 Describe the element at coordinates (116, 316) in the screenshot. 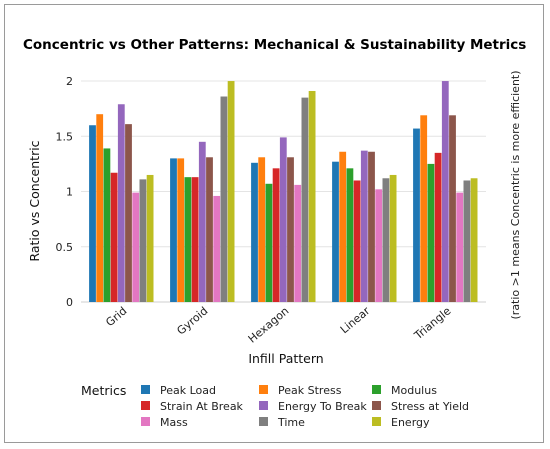

I see `x-tick-label: Grid` at that location.